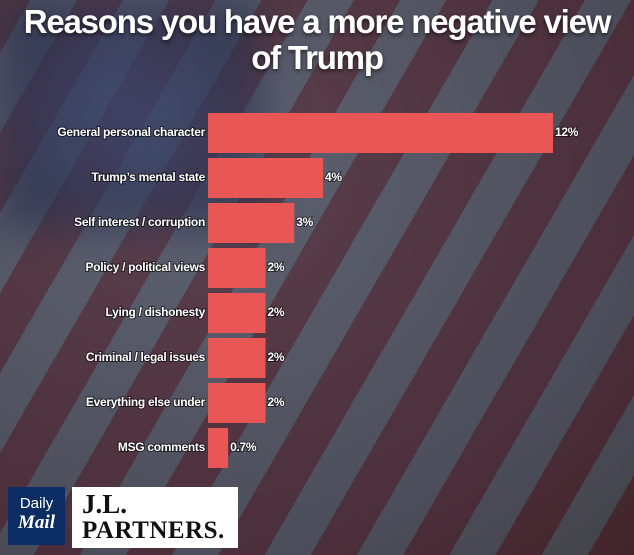  What do you see at coordinates (36, 503) in the screenshot?
I see `logo-text: Daily` at bounding box center [36, 503].